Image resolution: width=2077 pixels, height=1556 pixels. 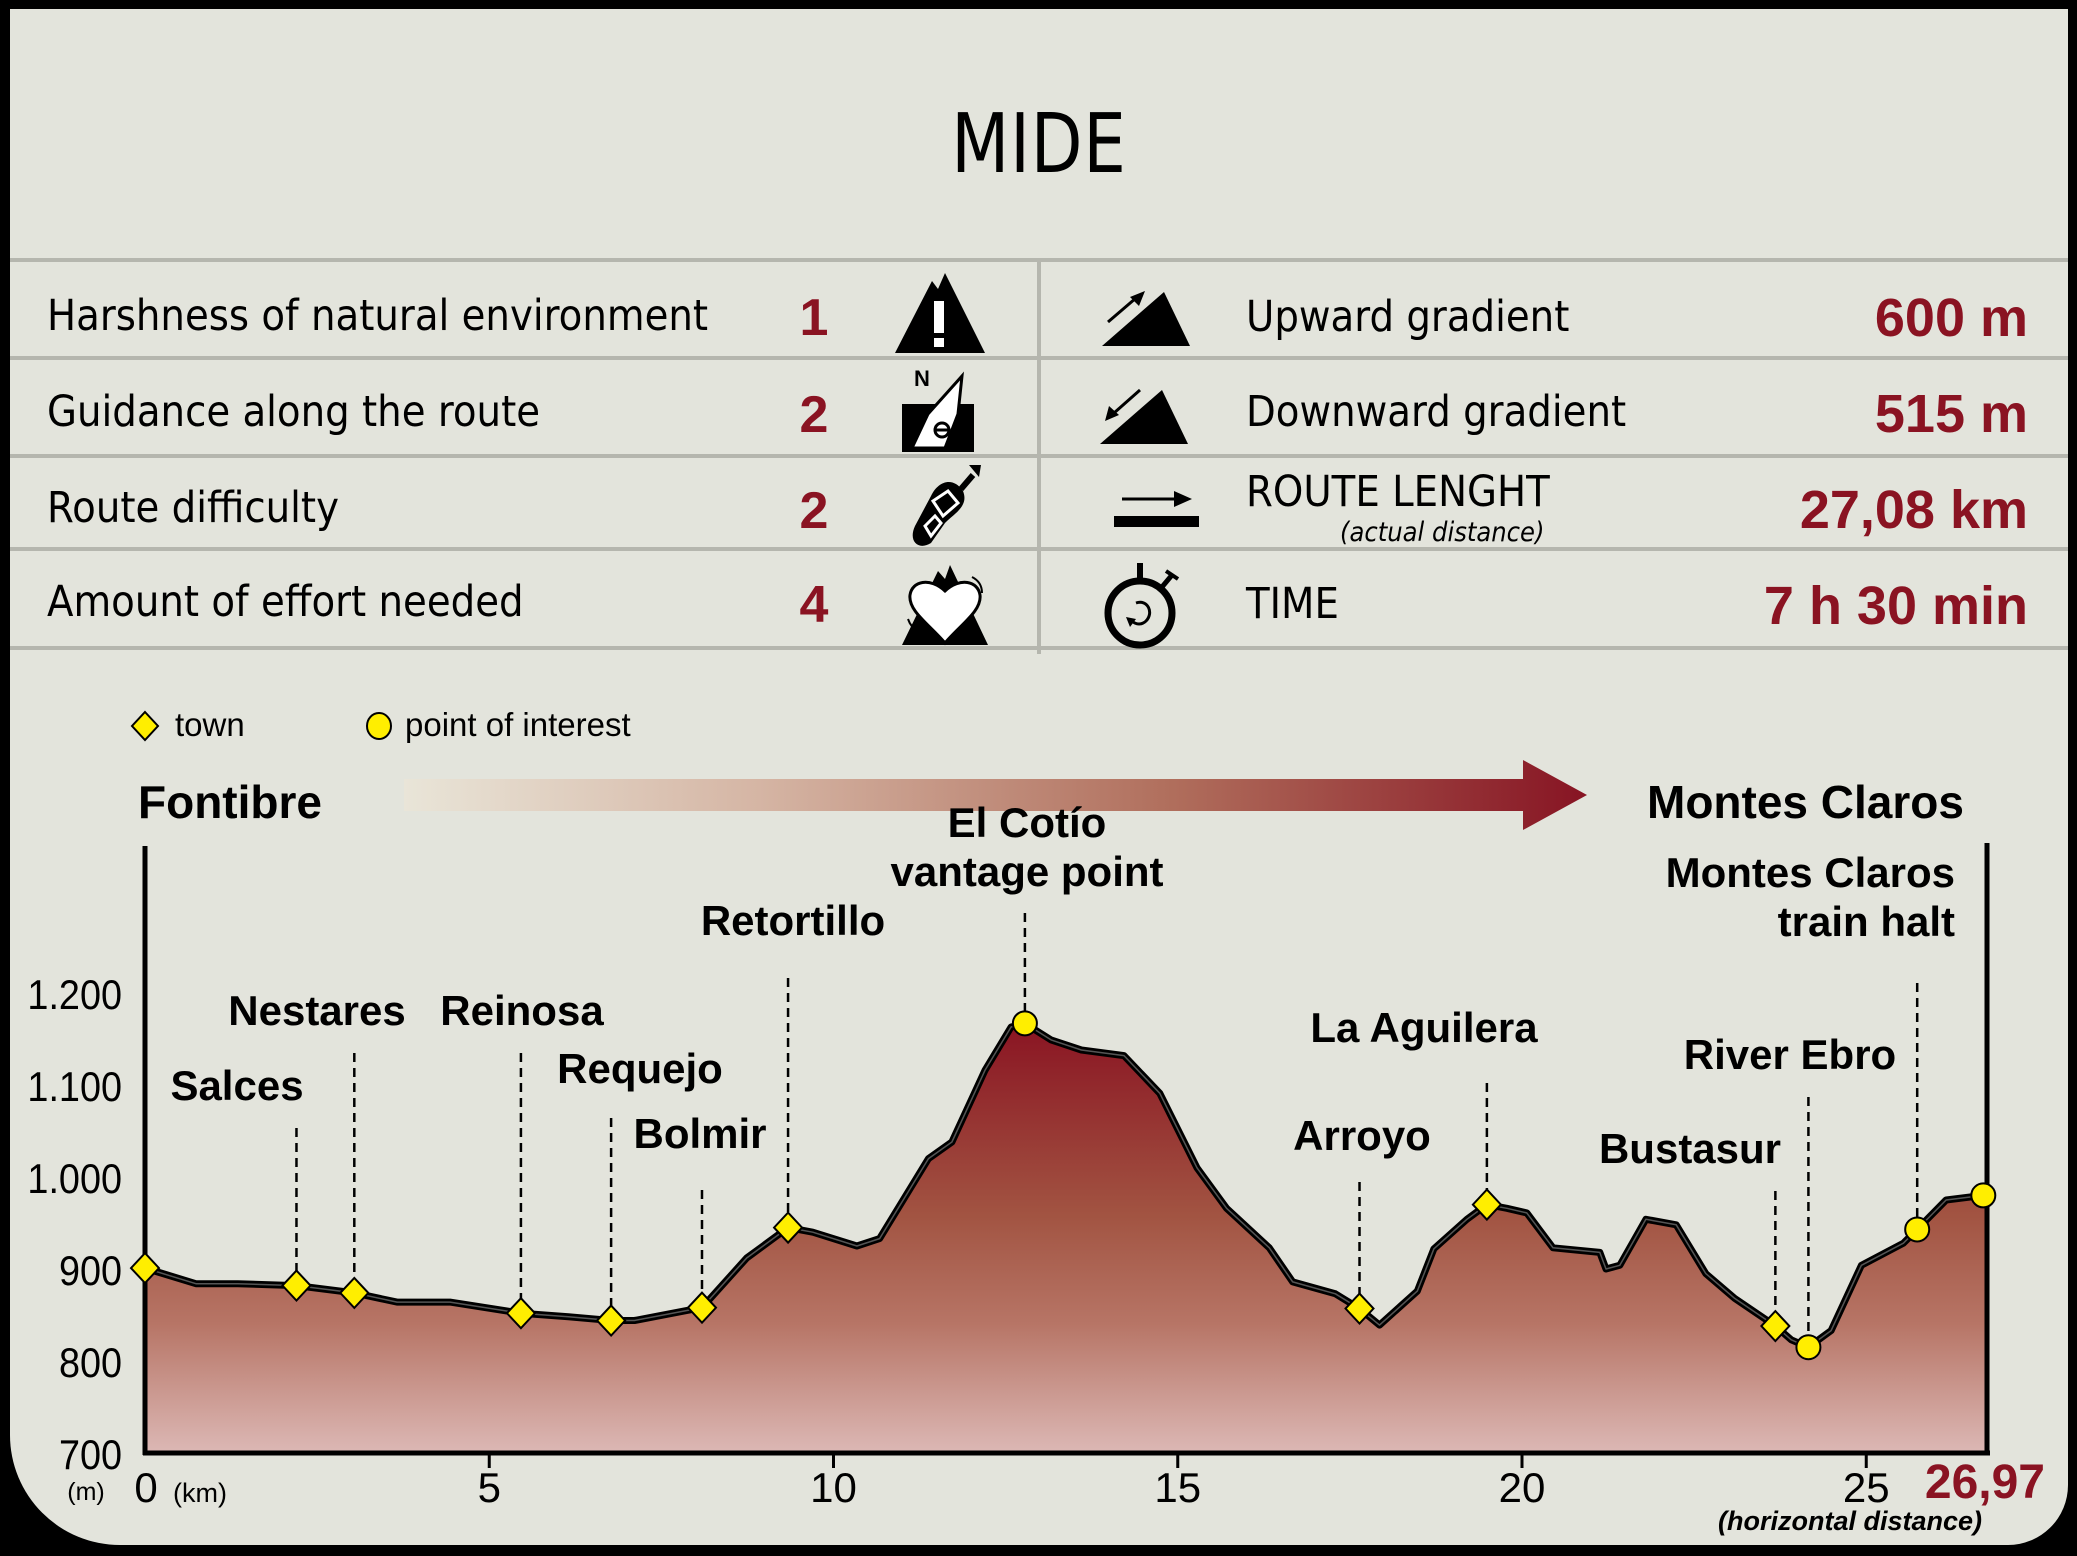 What do you see at coordinates (699, 1133) in the screenshot?
I see `waypoint-label: Bolmir` at bounding box center [699, 1133].